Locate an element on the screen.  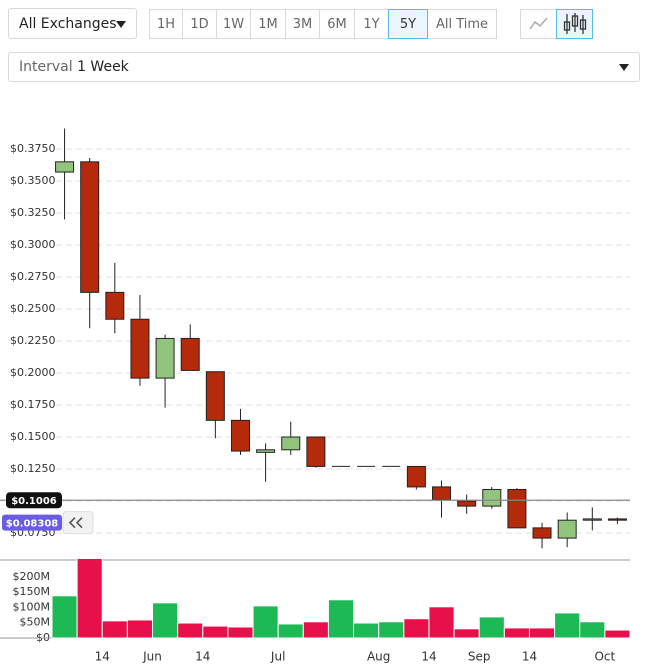
y-tick-label: $0.3500 is located at coordinates (33, 180).